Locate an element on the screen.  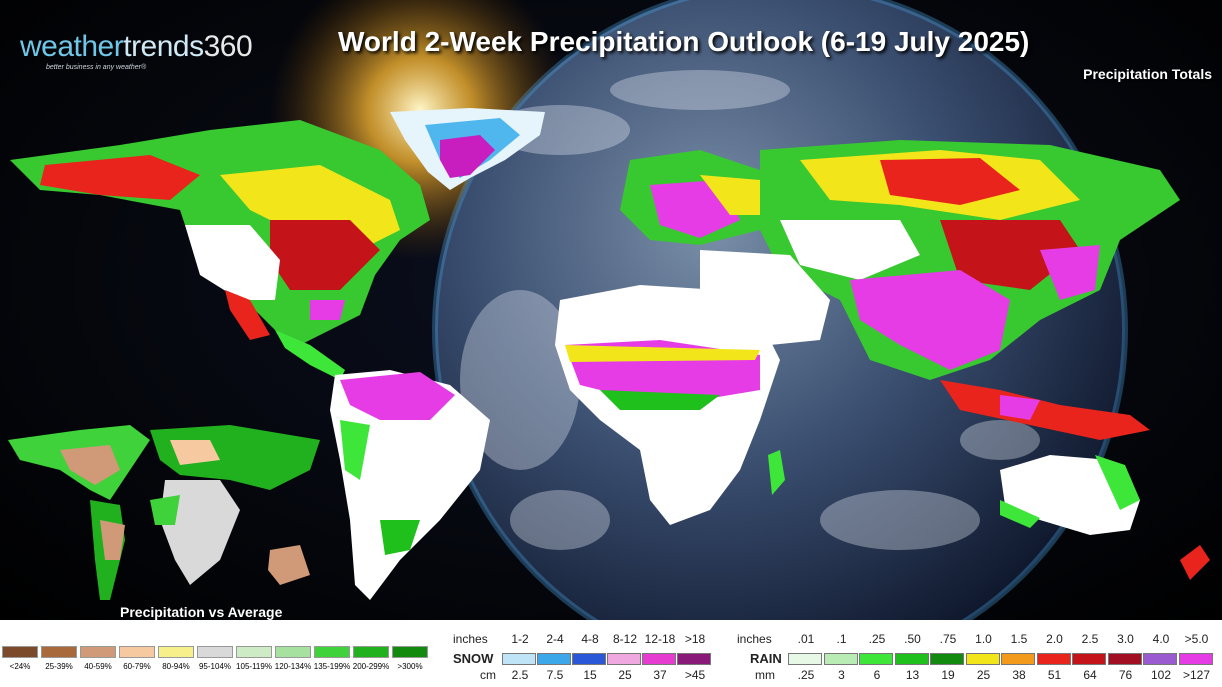
snow-title: SNOW is located at coordinates (473, 658).